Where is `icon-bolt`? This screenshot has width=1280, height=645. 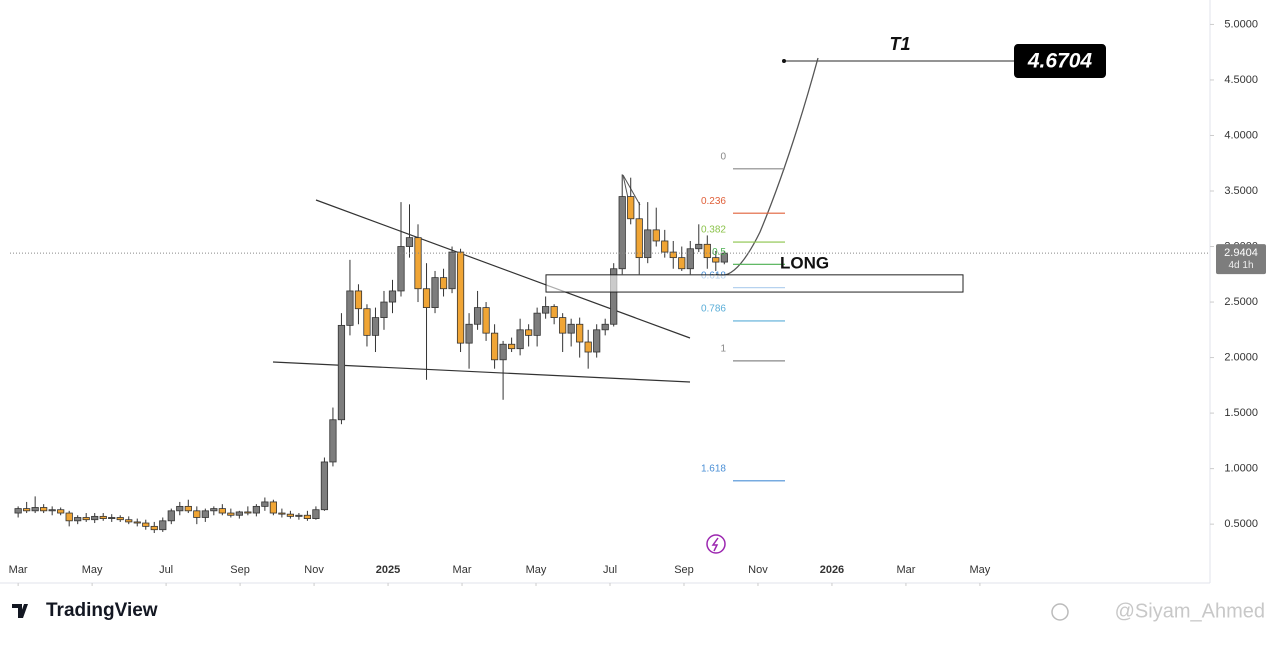 icon-bolt is located at coordinates (715, 544).